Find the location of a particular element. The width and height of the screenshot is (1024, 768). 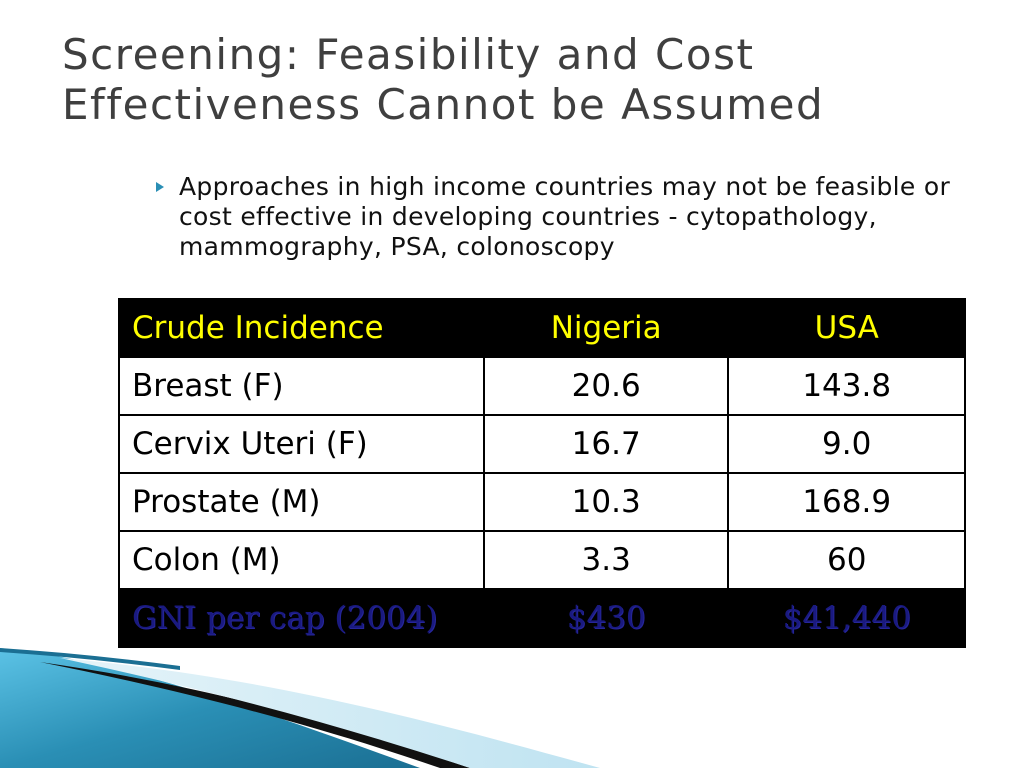

header-cell: USA is located at coordinates (846, 328).